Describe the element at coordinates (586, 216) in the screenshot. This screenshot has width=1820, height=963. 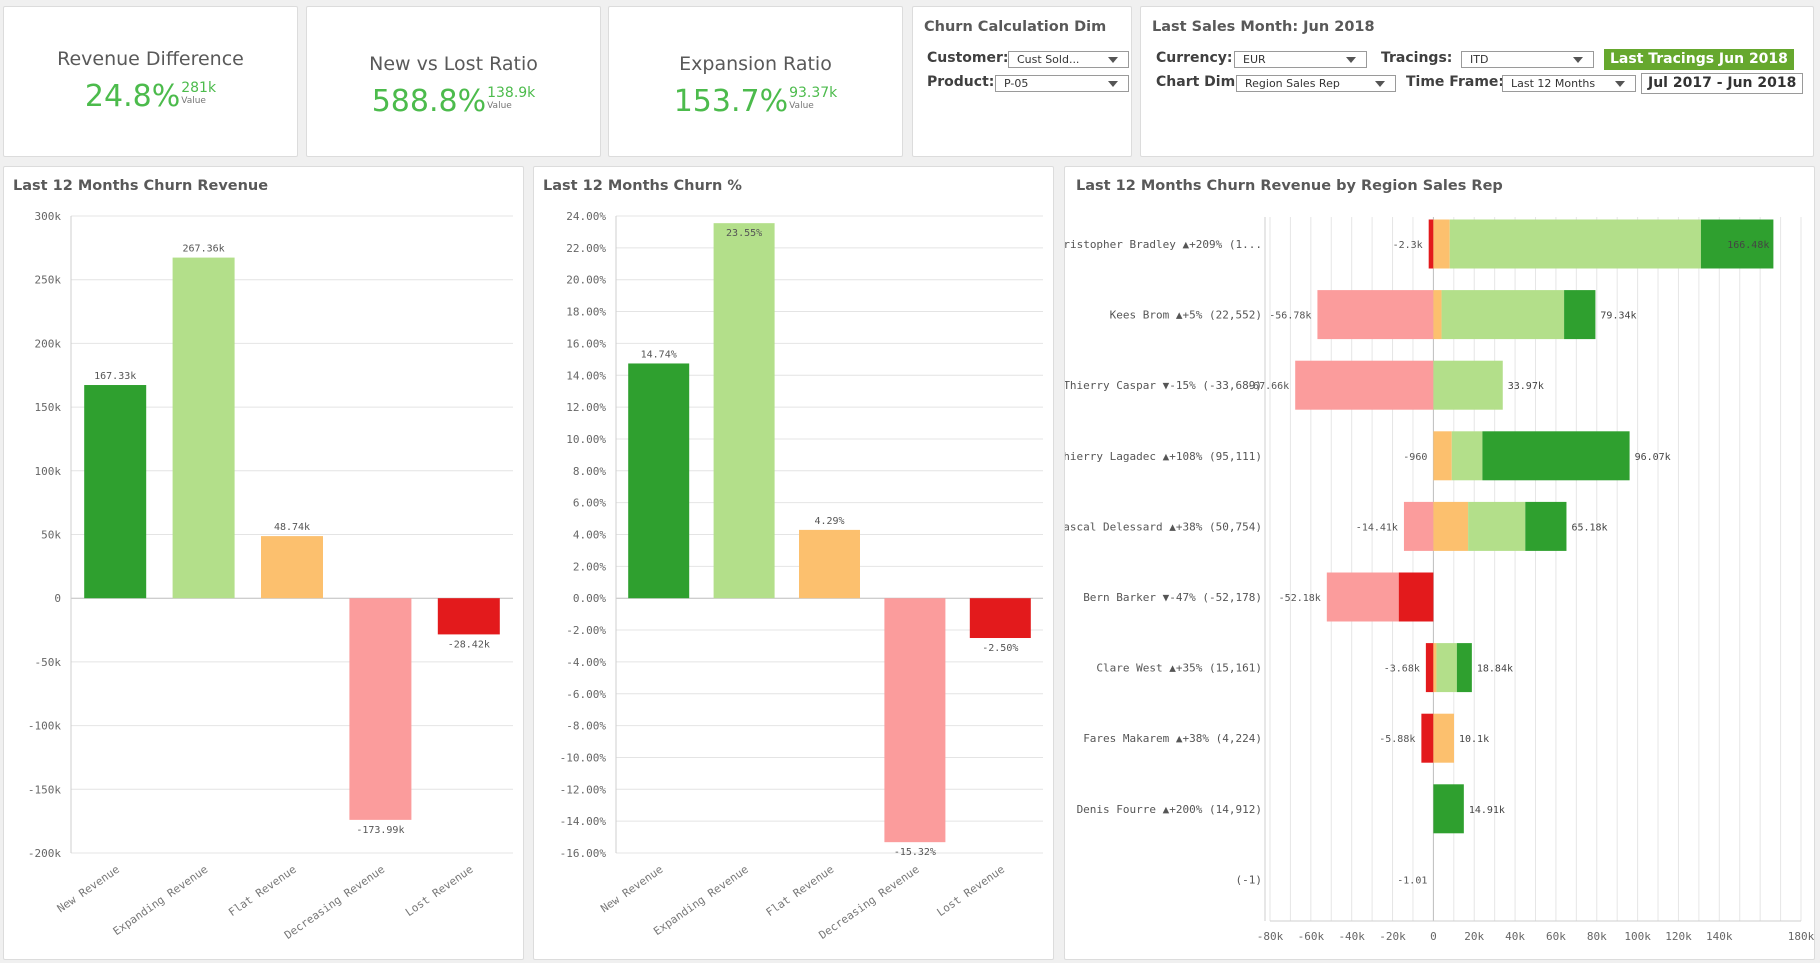
I see `y-tick-label: 24.00%` at that location.